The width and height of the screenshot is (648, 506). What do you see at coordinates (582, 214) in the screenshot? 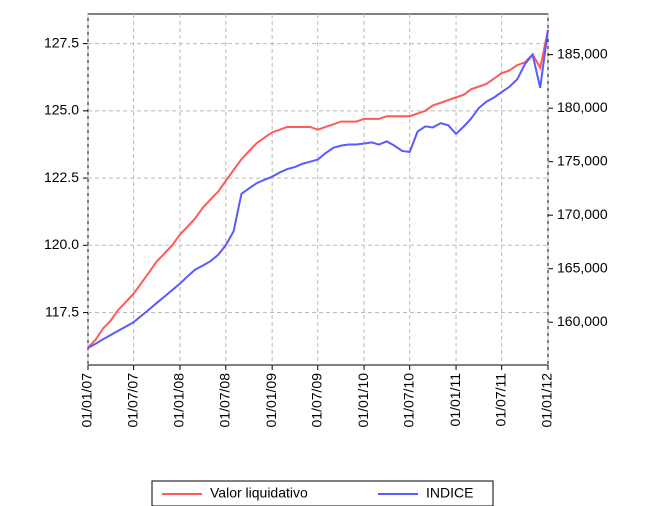
I see `y2-tick-label: 170,000` at bounding box center [582, 214].